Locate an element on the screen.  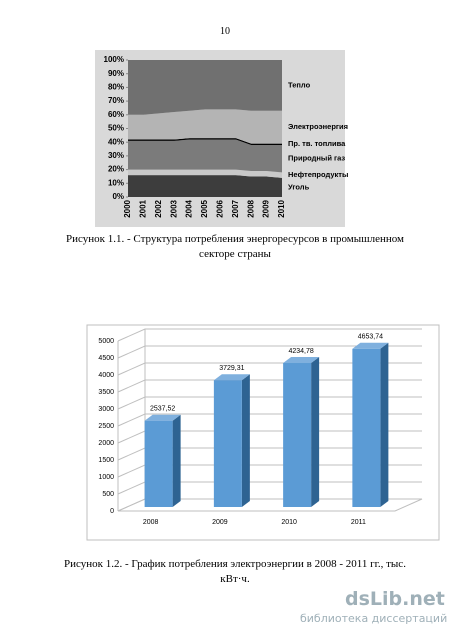
legend-label: Нефтепродукты is located at coordinates (318, 174).